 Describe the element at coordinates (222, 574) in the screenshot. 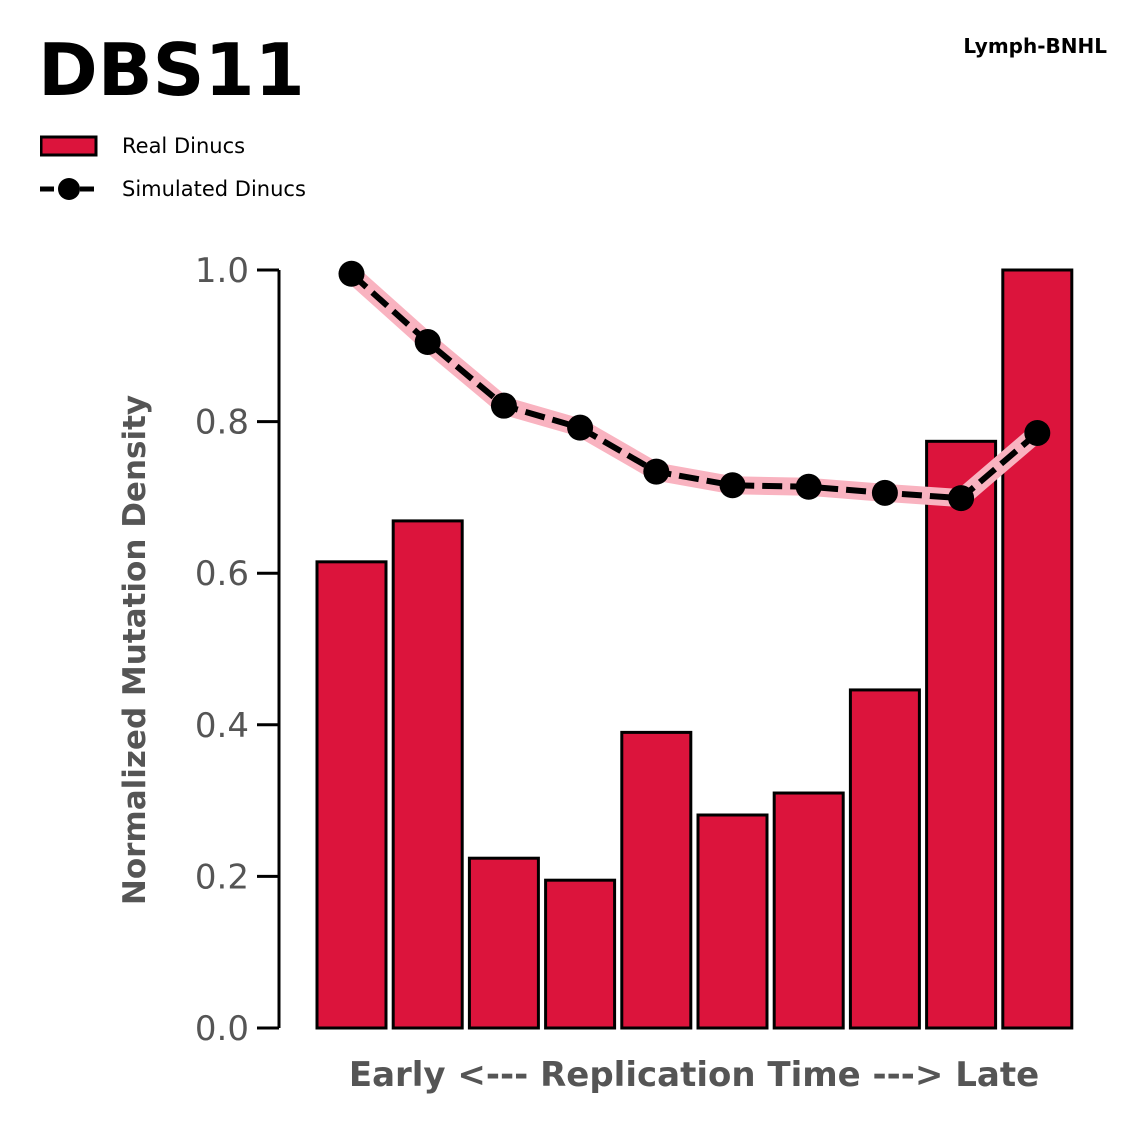

I see `y-tick-label: 0.6` at that location.